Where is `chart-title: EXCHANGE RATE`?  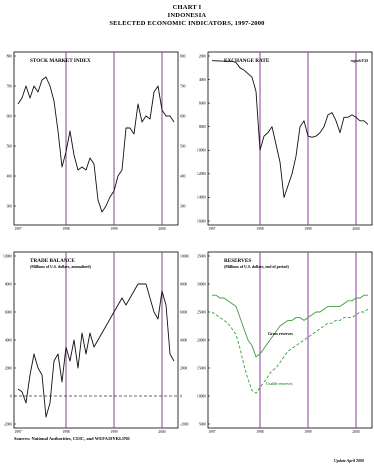 chart-title: EXCHANGE RATE is located at coordinates (247, 61).